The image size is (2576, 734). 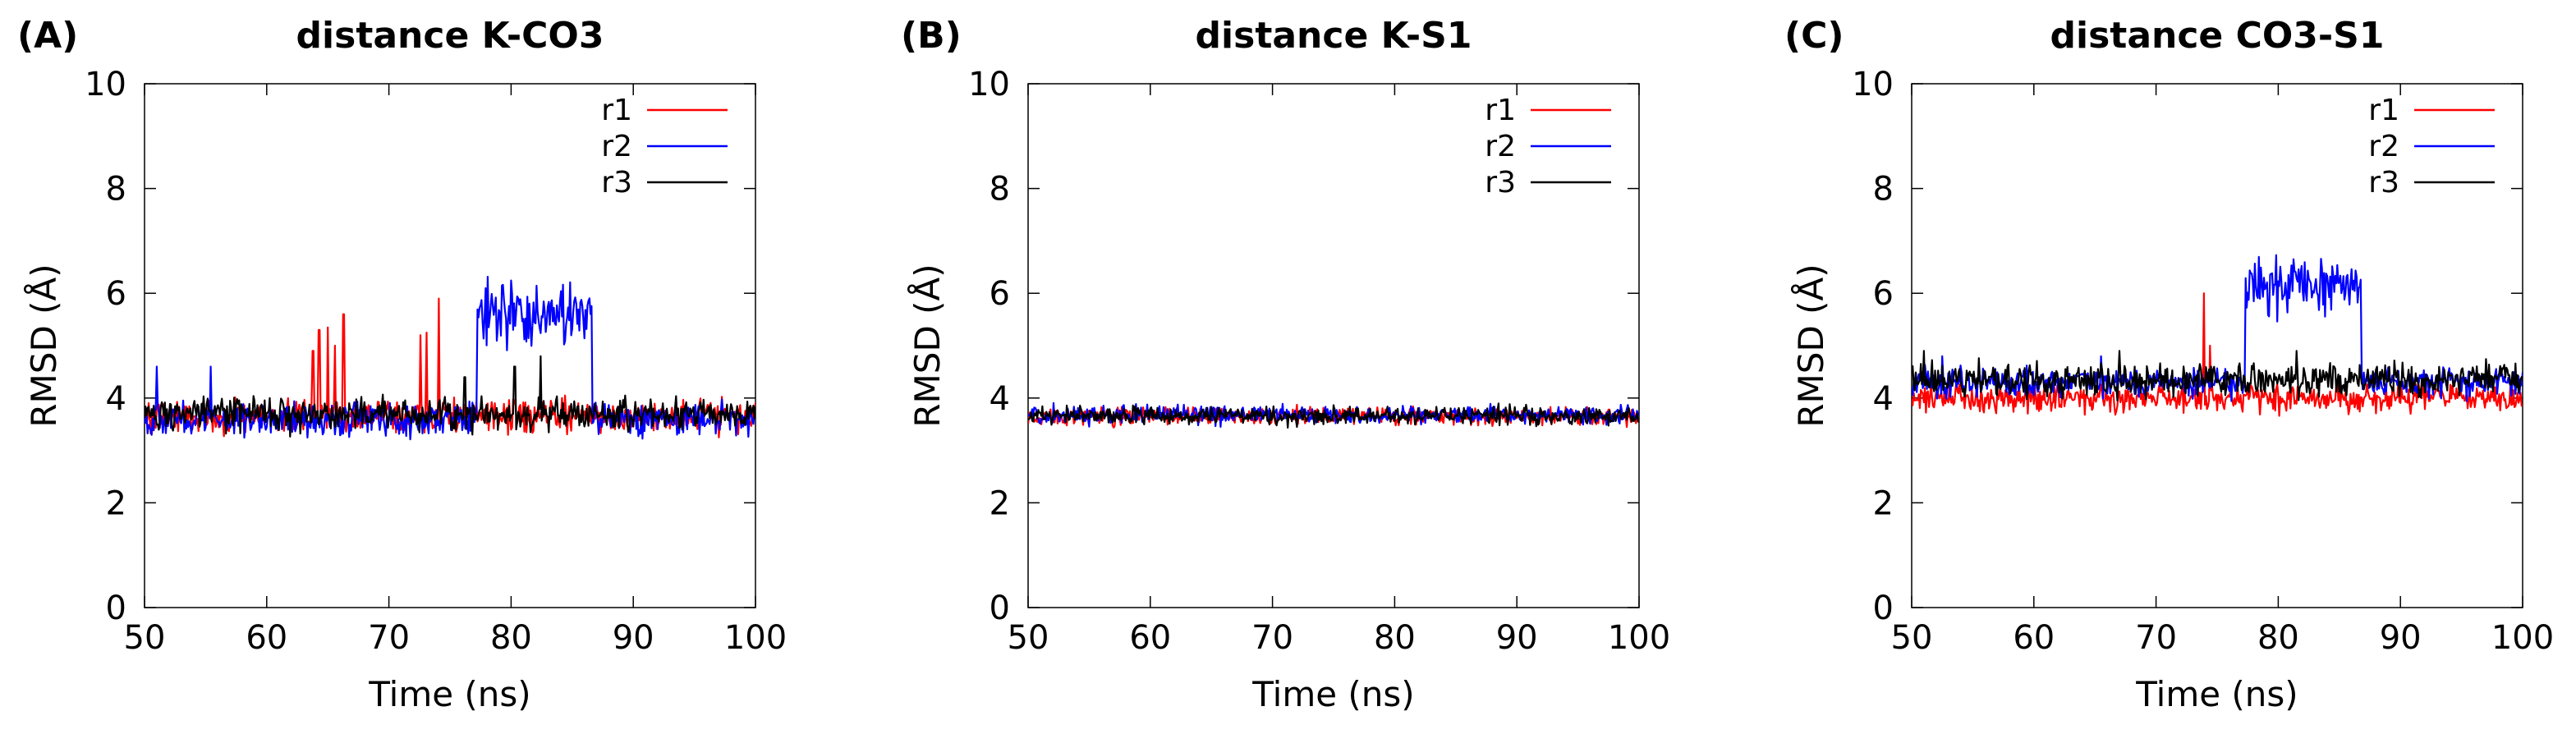 I want to click on chart-title: distance CO3-S1, so click(x=2217, y=36).